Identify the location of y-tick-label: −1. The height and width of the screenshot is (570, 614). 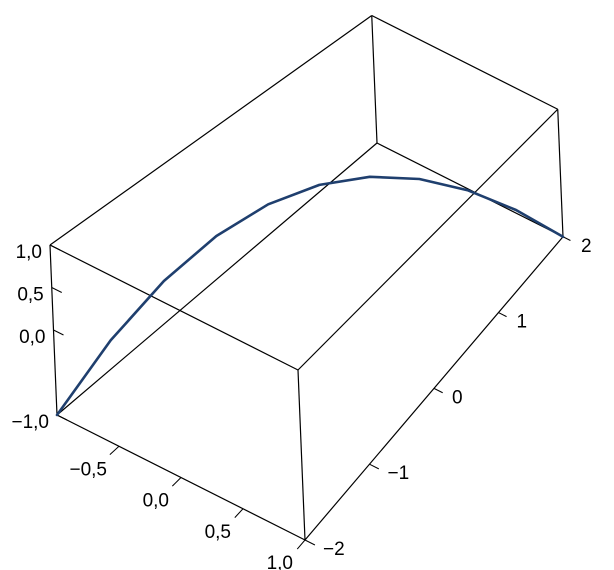
(399, 473).